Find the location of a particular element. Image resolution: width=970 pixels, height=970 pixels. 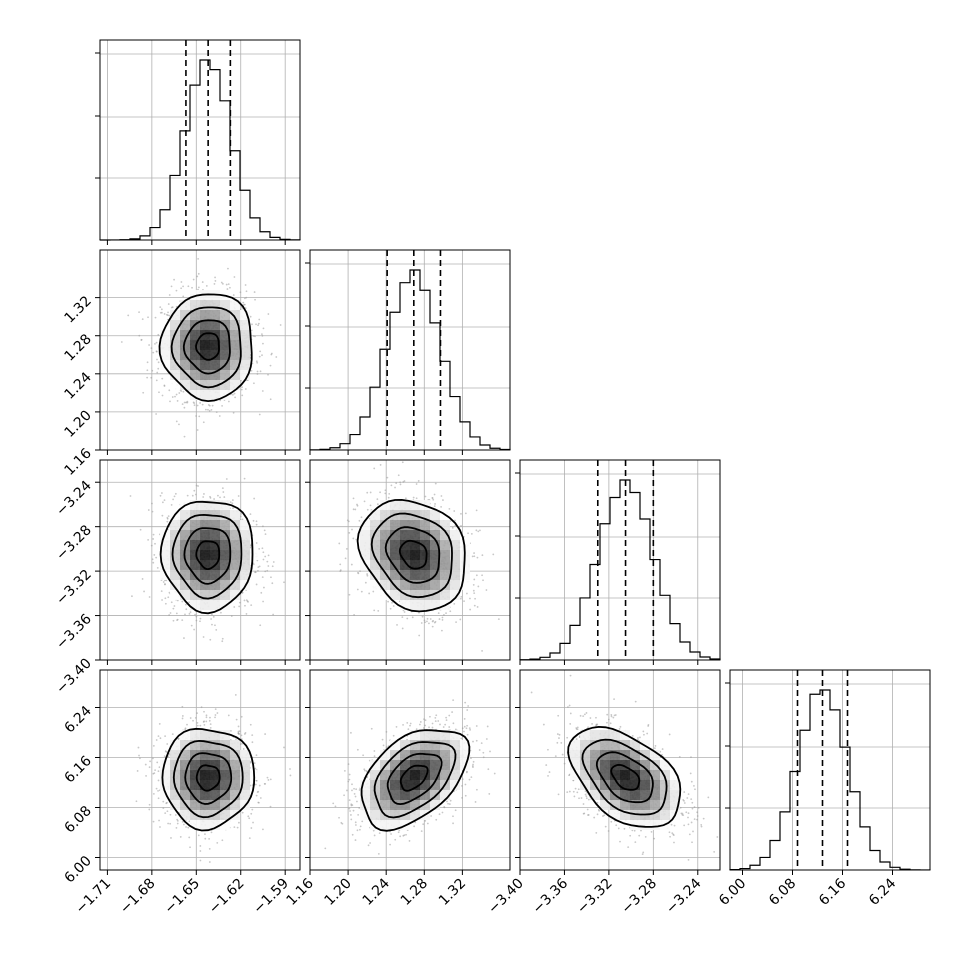

x-tick-label: −3.40 is located at coordinates (506, 897).